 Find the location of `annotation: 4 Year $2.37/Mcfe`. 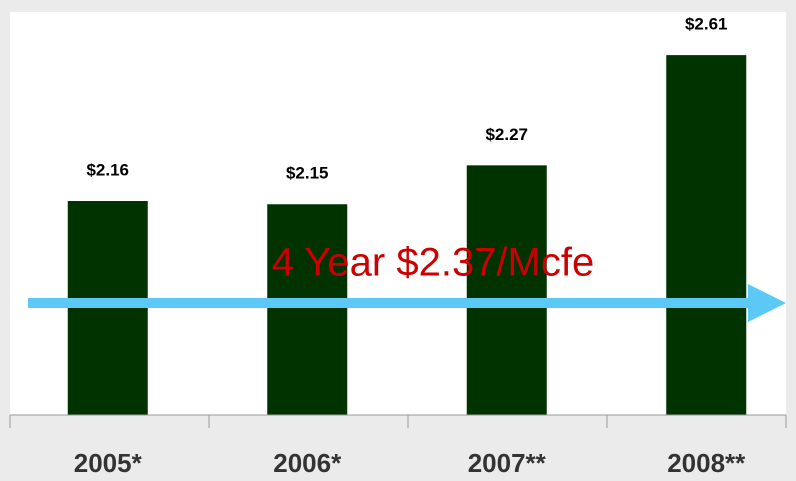

annotation: 4 Year $2.37/Mcfe is located at coordinates (433, 263).